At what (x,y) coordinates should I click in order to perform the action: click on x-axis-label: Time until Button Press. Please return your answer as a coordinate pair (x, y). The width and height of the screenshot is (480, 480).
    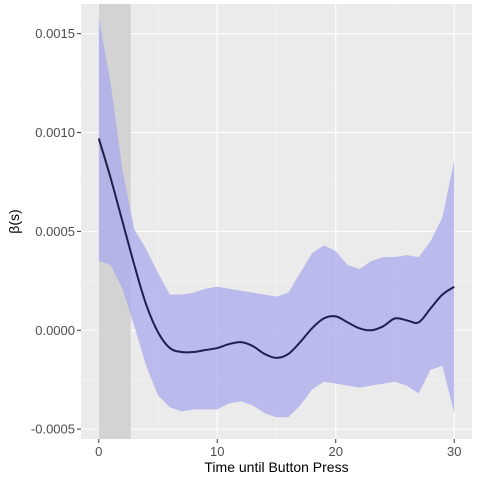
    Looking at the image, I should click on (276, 467).